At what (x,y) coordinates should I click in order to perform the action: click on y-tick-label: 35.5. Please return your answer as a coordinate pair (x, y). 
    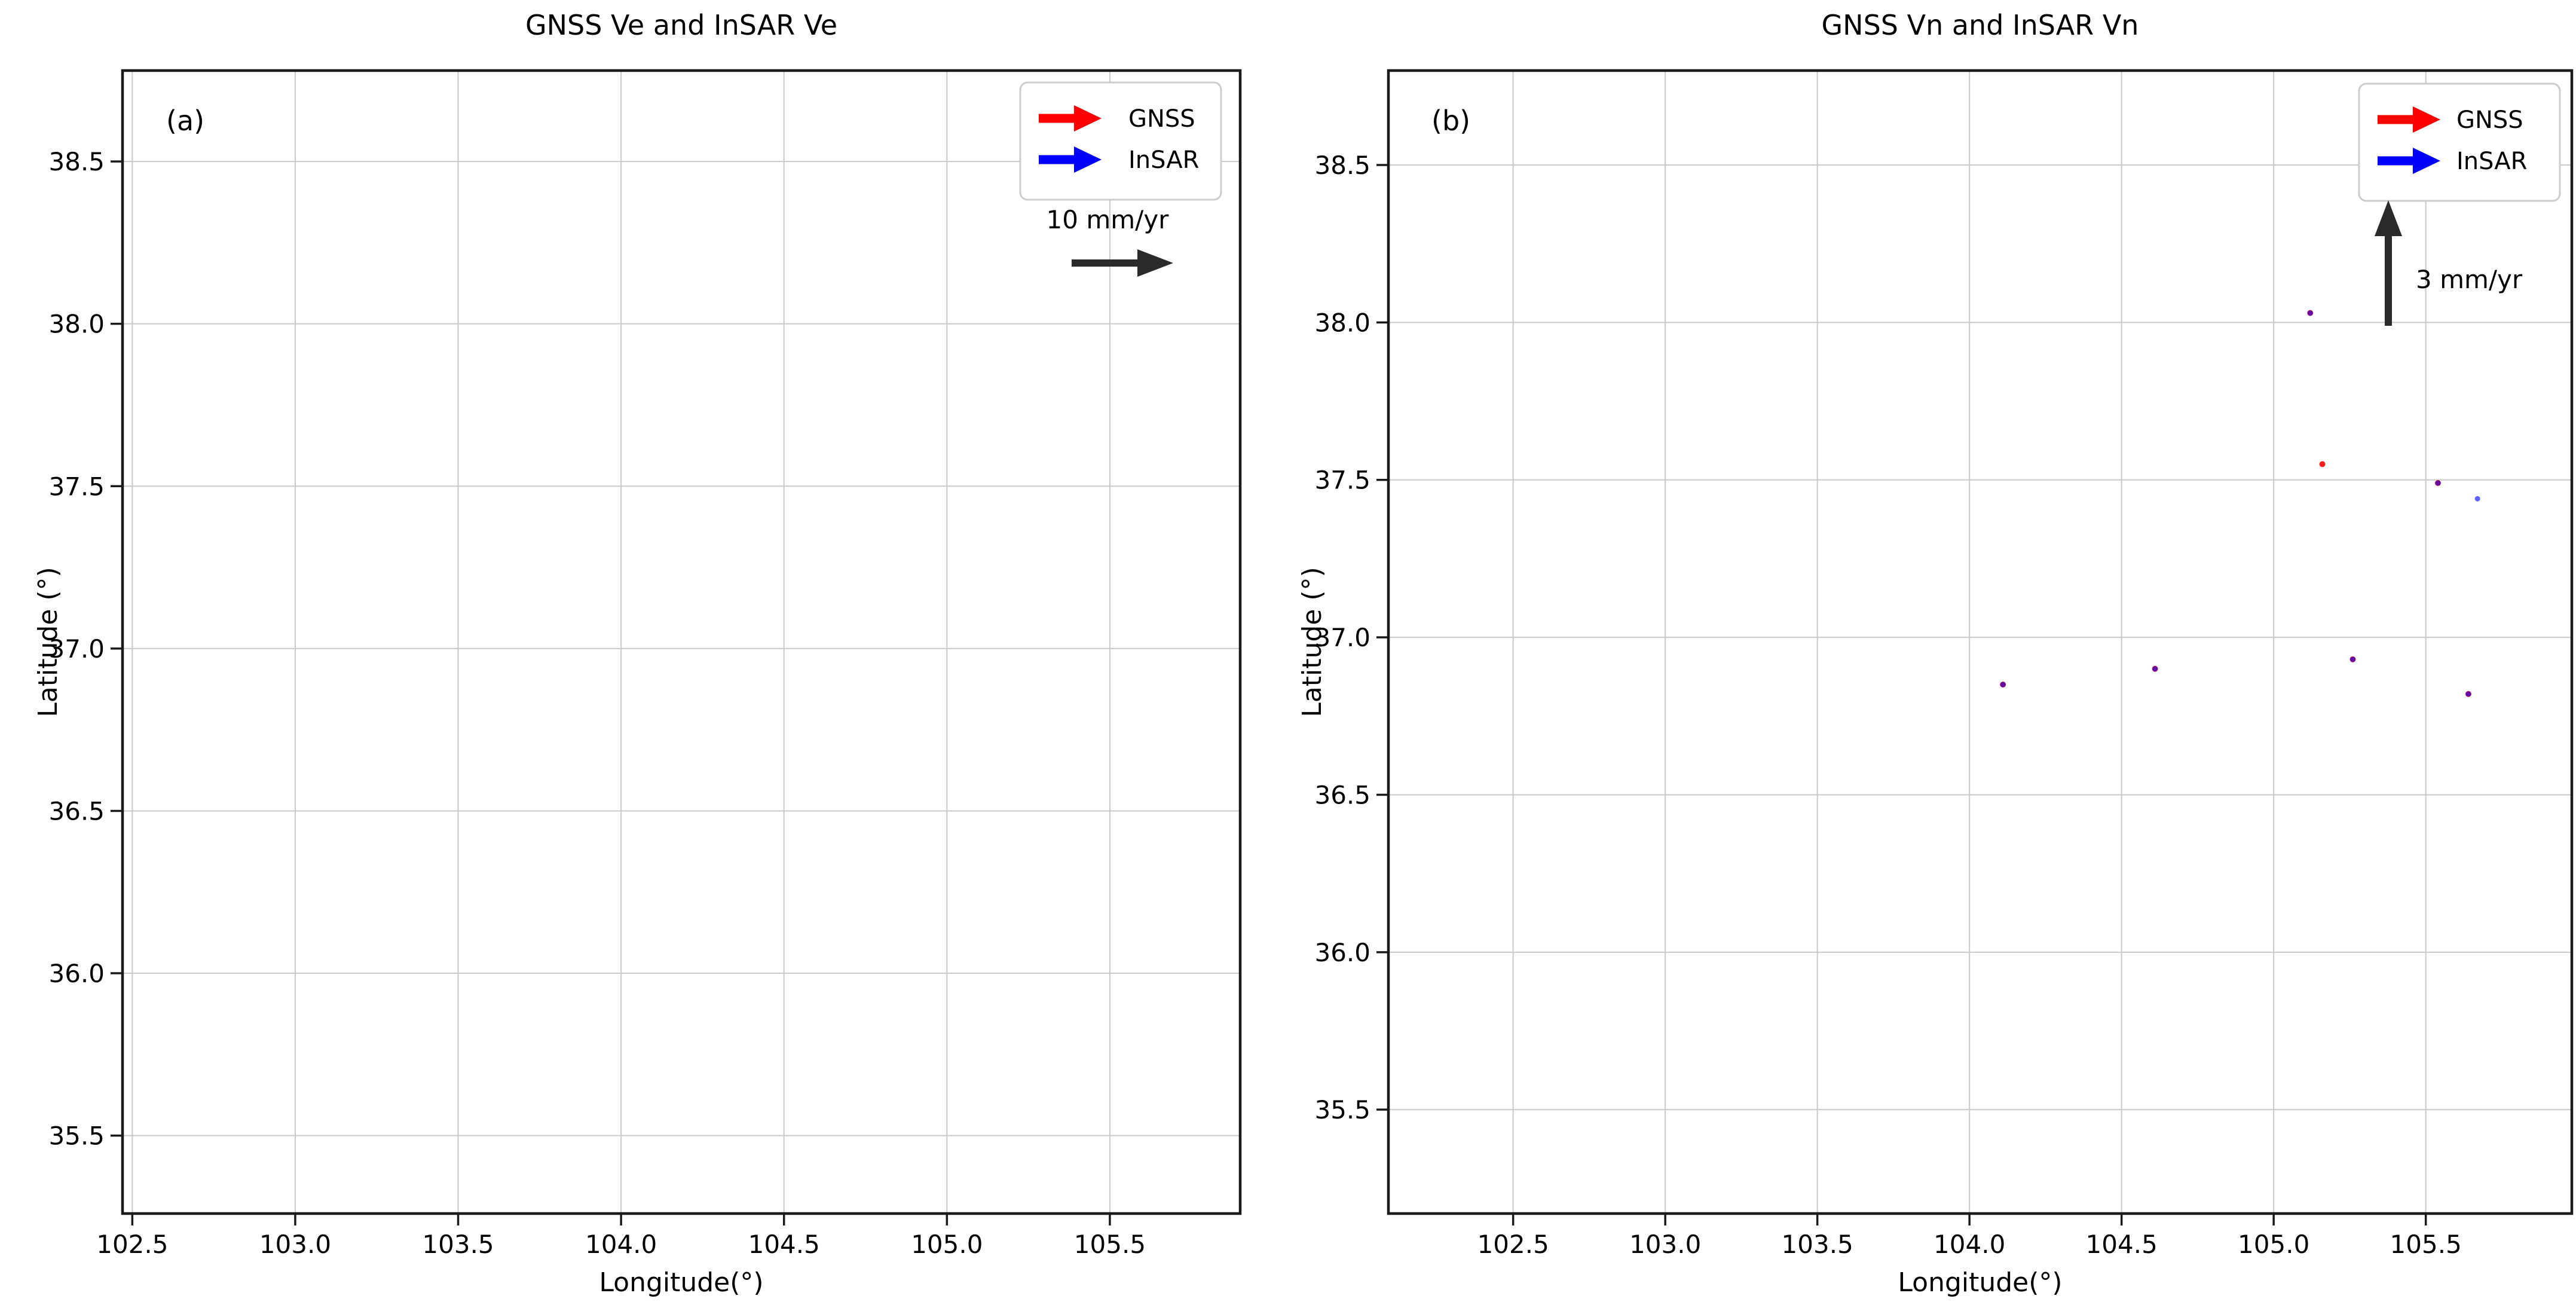
    Looking at the image, I should click on (76, 1136).